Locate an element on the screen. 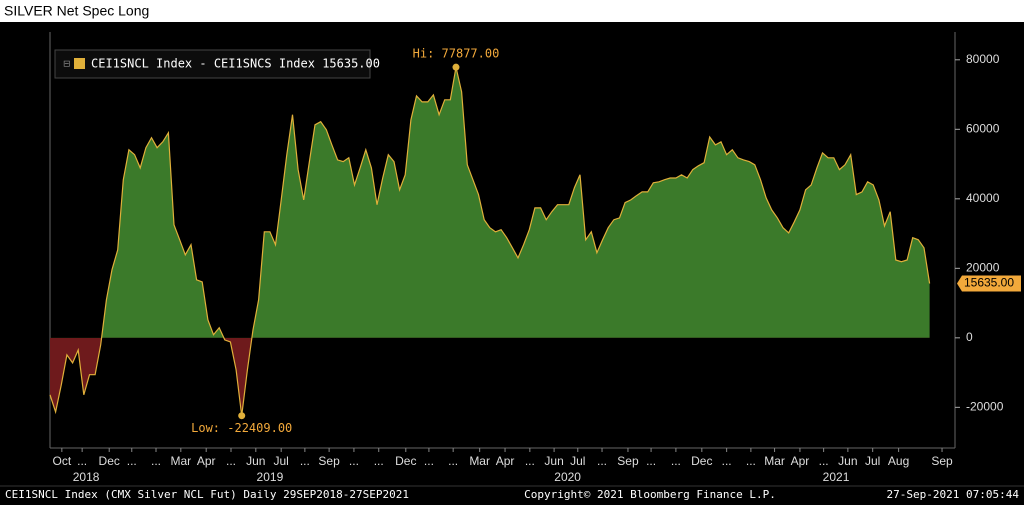 Image resolution: width=1024 pixels, height=505 pixels. year-label: 2019 is located at coordinates (270, 477).